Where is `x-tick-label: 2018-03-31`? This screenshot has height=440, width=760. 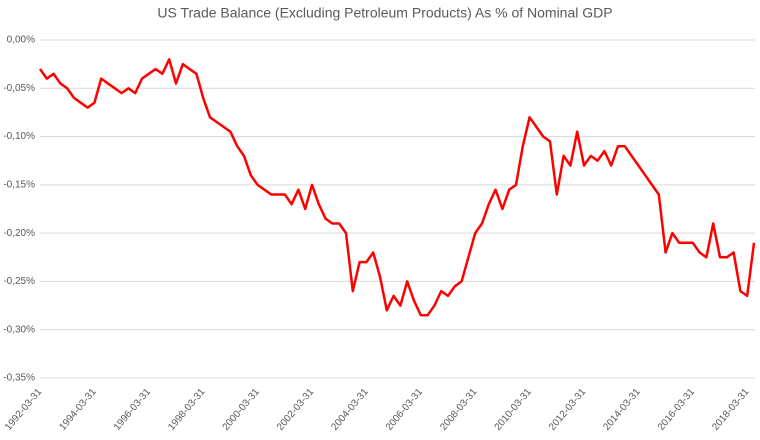 x-tick-label: 2018-03-31 is located at coordinates (731, 409).